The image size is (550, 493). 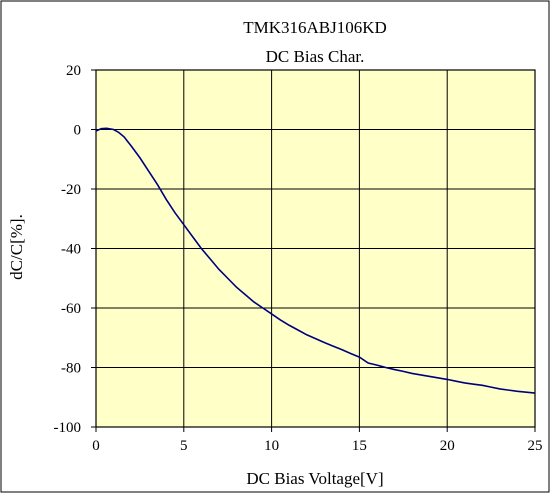 What do you see at coordinates (78, 131) in the screenshot?
I see `y-tick-label: 0` at bounding box center [78, 131].